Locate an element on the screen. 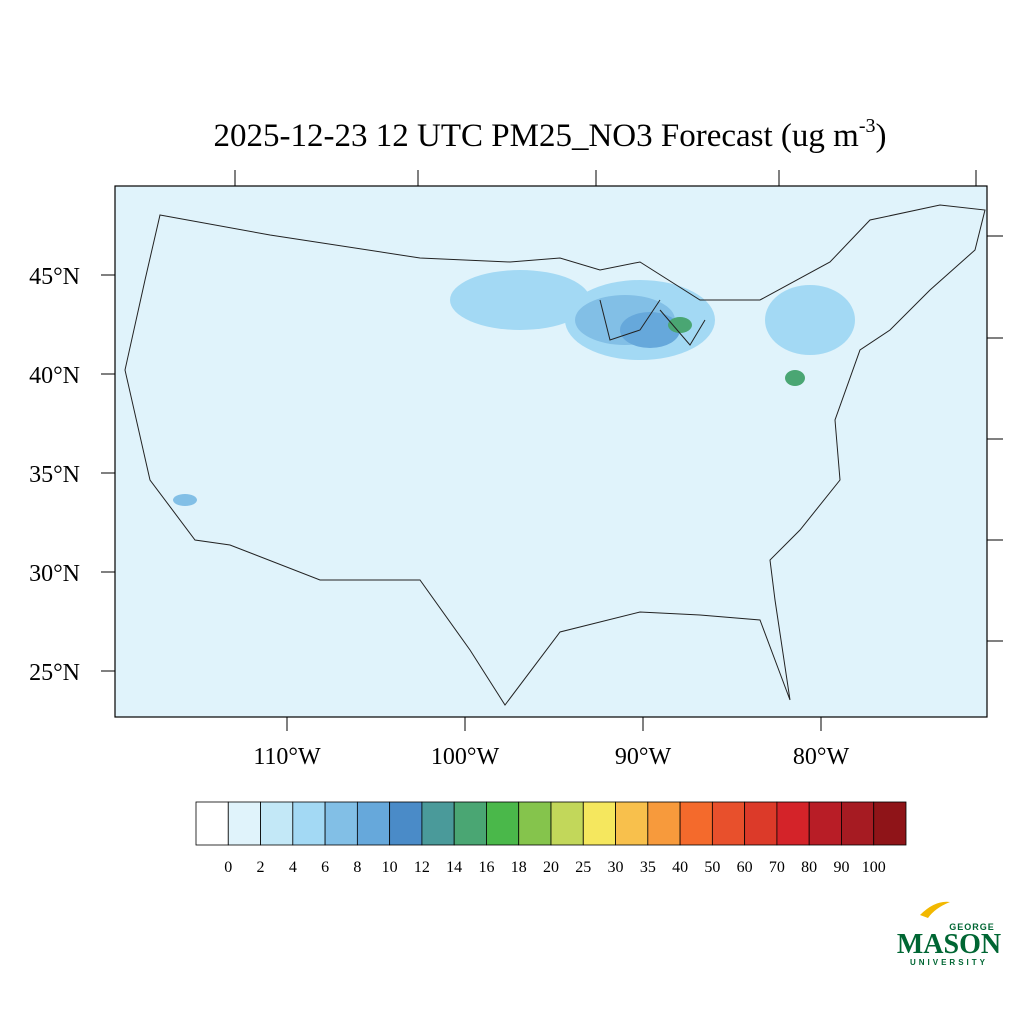  great-lakes is located at coordinates (652, 322).